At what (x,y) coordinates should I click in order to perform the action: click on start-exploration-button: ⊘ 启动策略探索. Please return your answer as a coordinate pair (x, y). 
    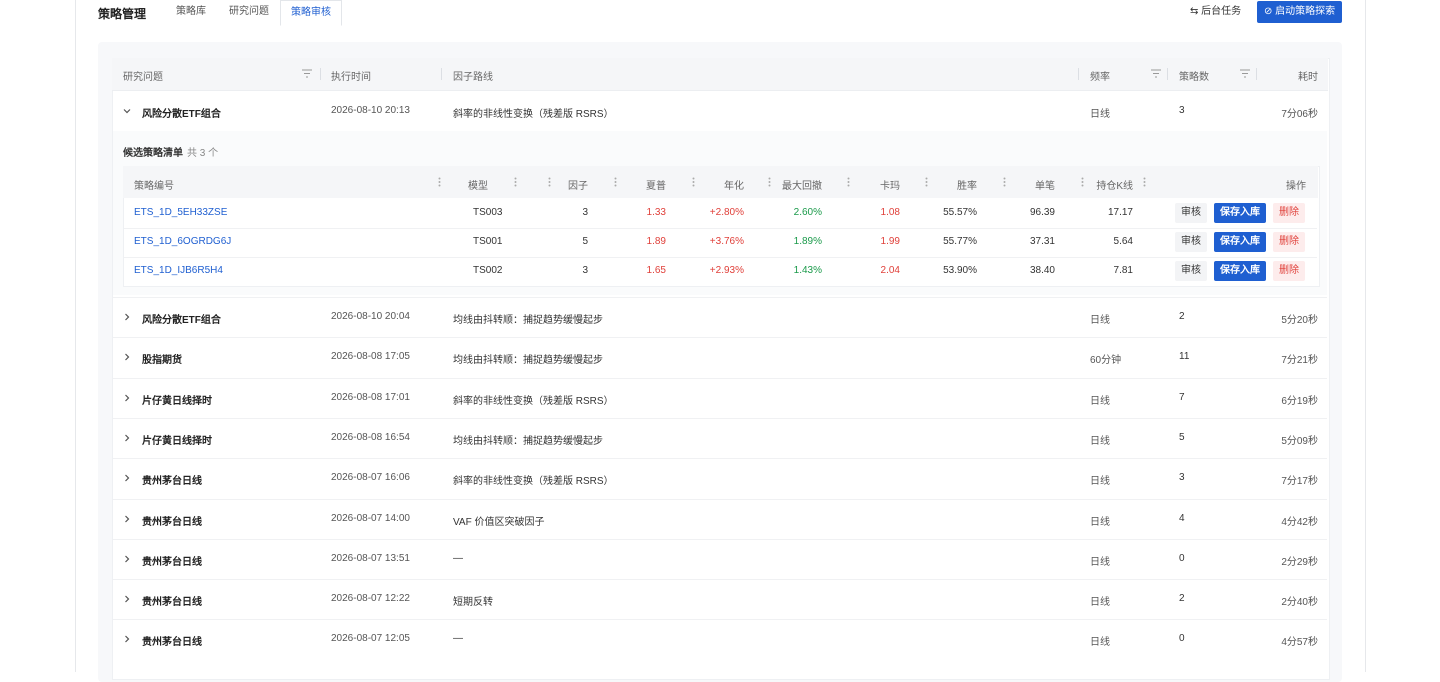
    Looking at the image, I should click on (1300, 12).